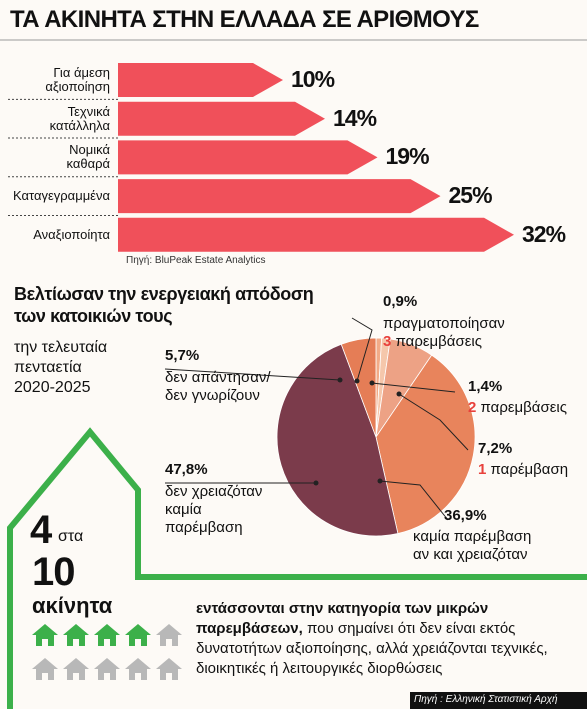 This screenshot has width=587, height=709. What do you see at coordinates (72, 605) in the screenshot?
I see `stat-label: ακίνητα` at bounding box center [72, 605].